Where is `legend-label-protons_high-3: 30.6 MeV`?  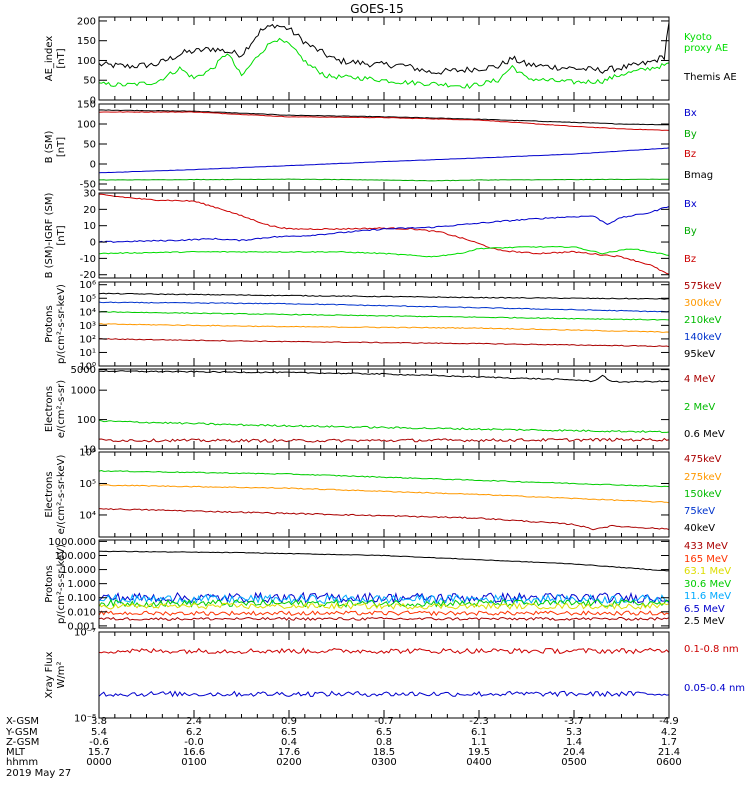
legend-label-protons_high-3: 30.6 MeV is located at coordinates (707, 584).